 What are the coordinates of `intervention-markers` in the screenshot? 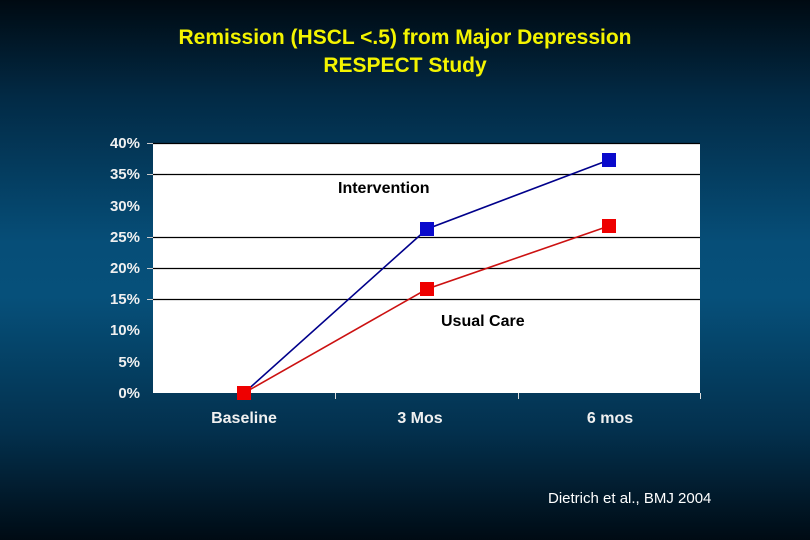 It's located at (518, 194).